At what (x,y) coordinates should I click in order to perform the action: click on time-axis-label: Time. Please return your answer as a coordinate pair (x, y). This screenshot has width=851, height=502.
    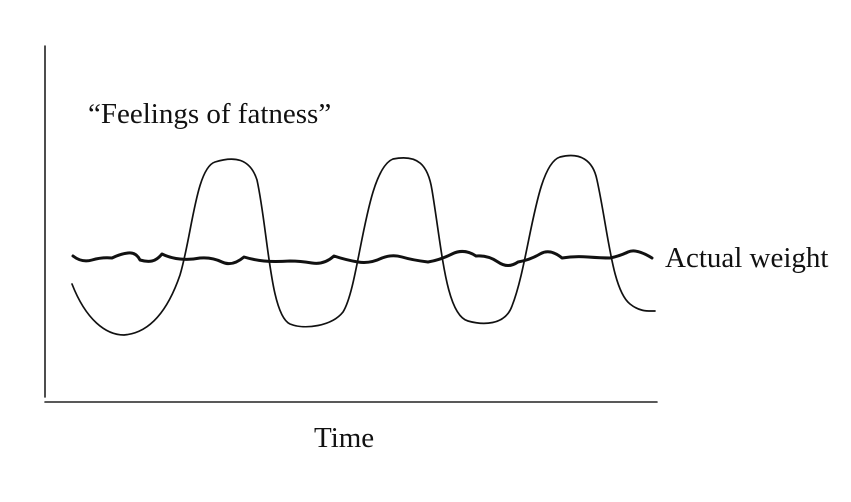
    Looking at the image, I should click on (344, 438).